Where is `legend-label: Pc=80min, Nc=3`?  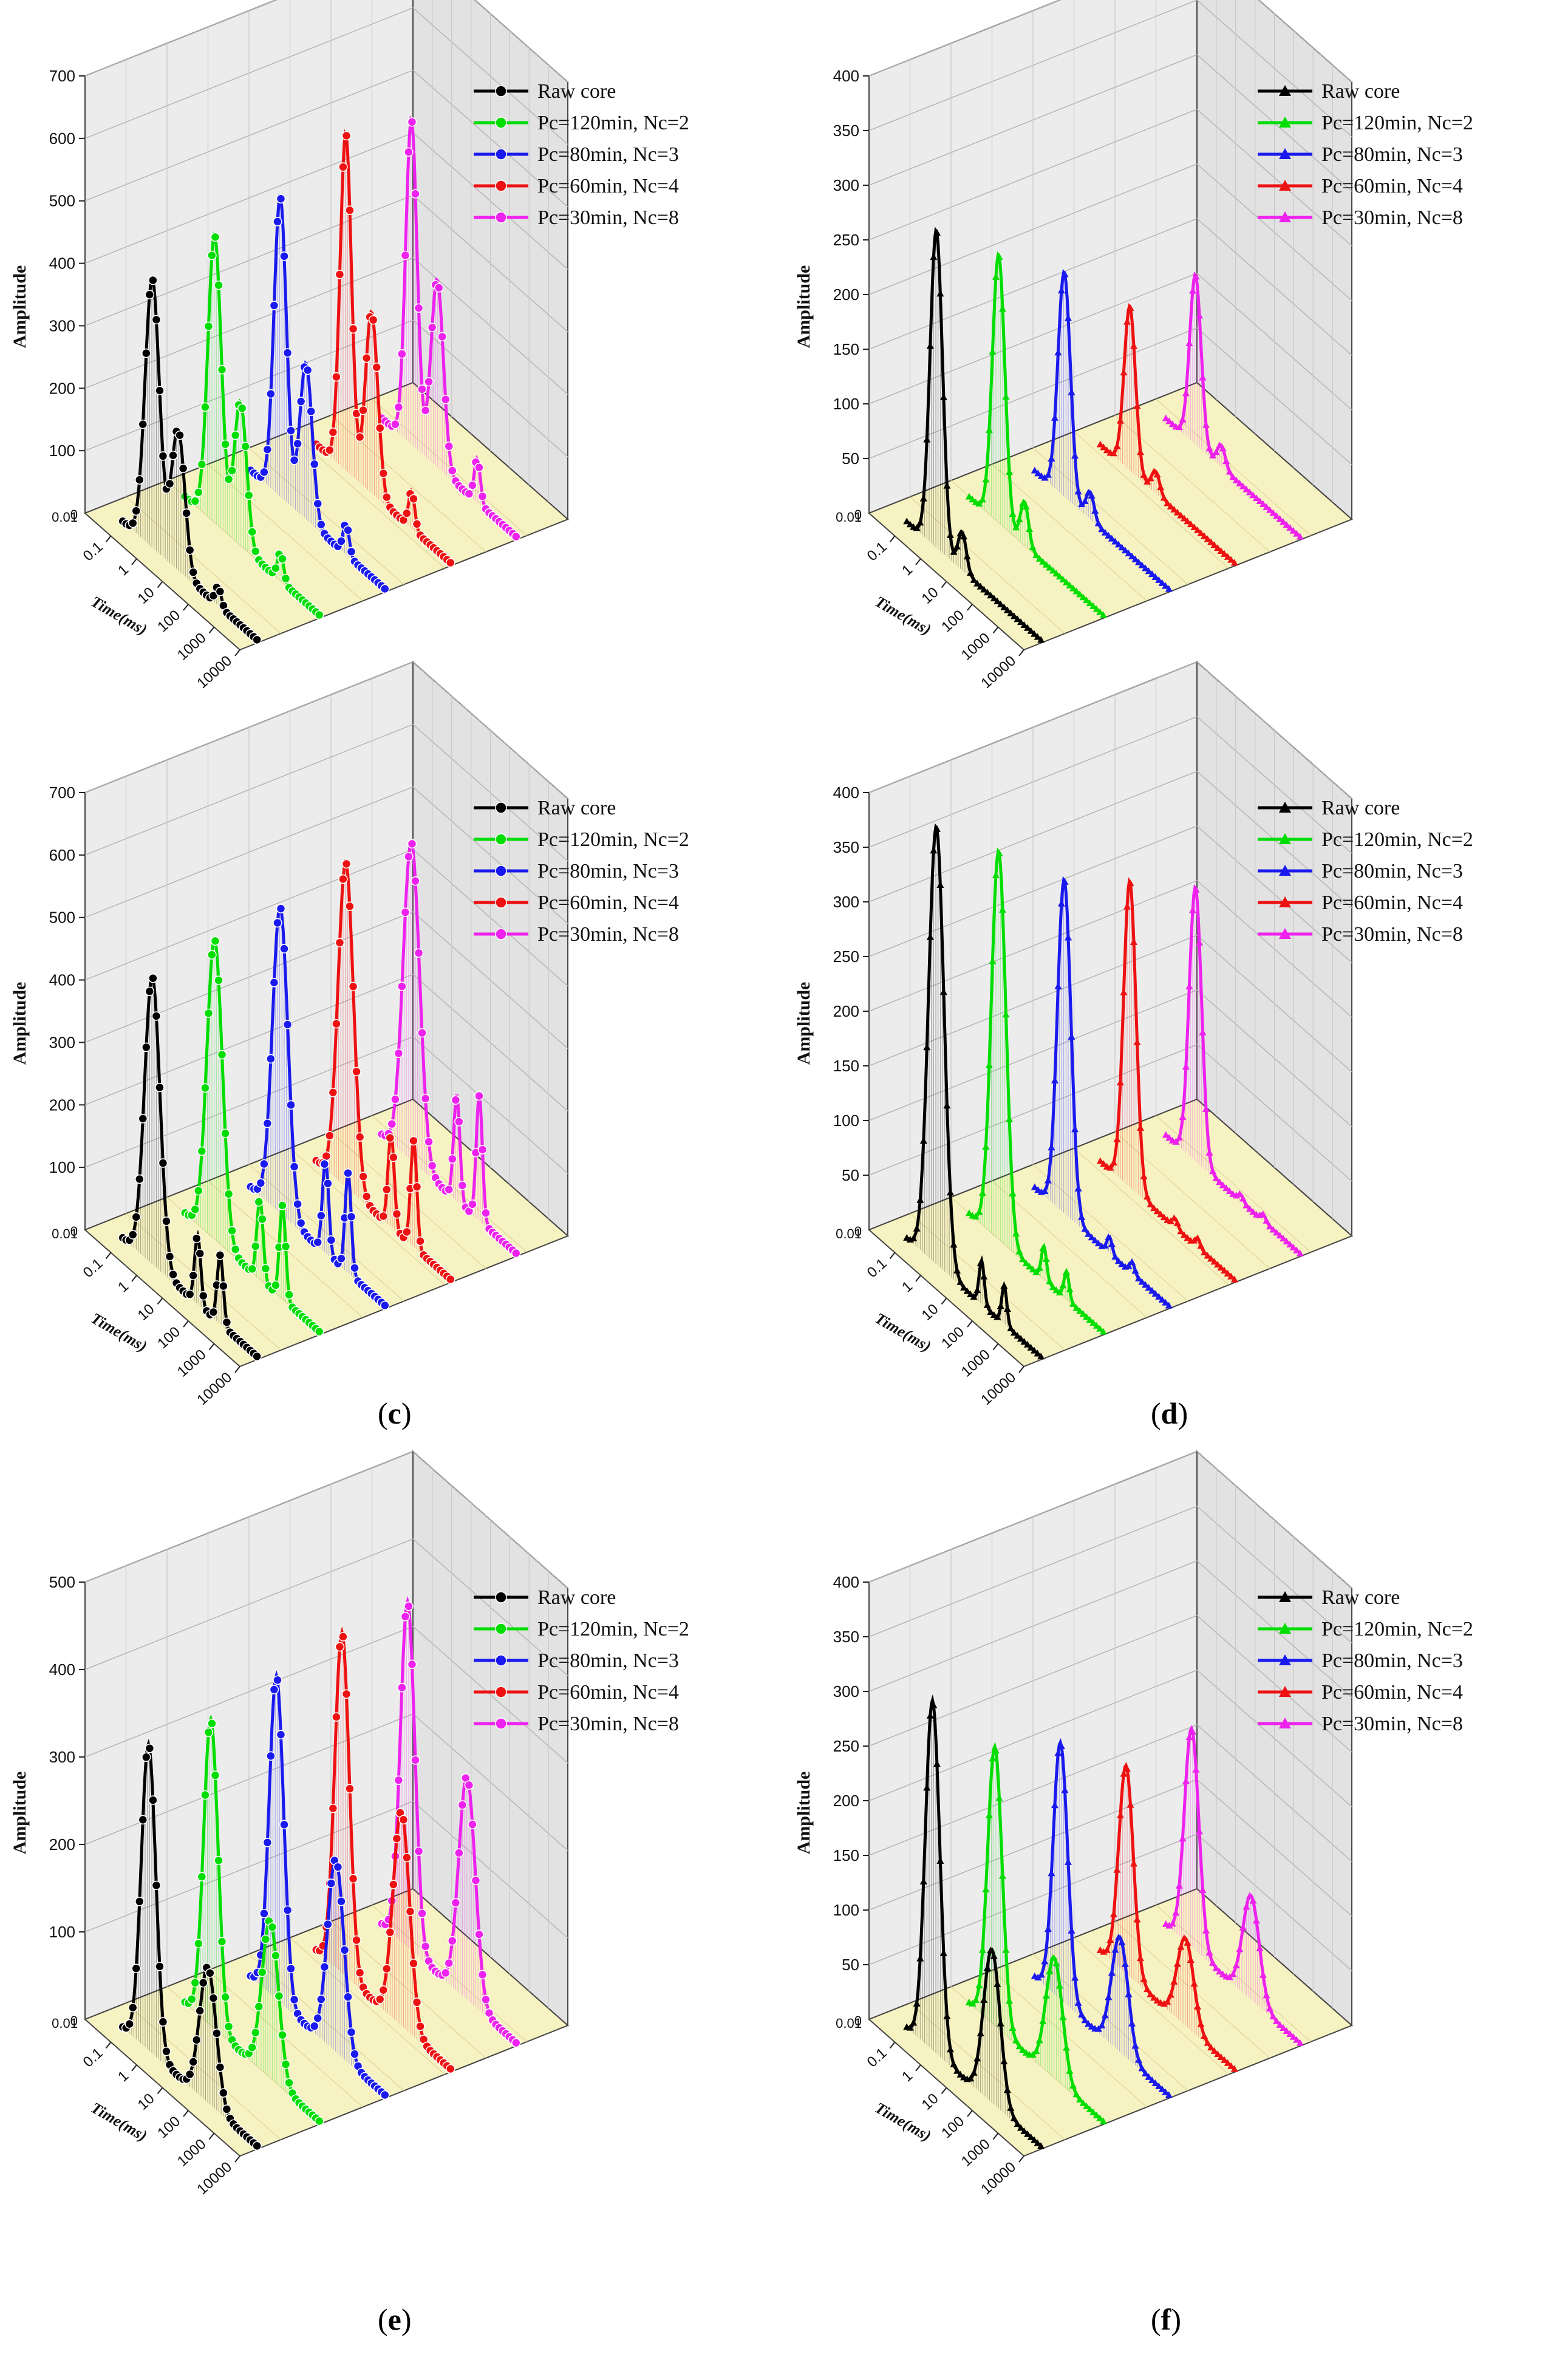
legend-label: Pc=80min, Nc=3 is located at coordinates (1392, 154).